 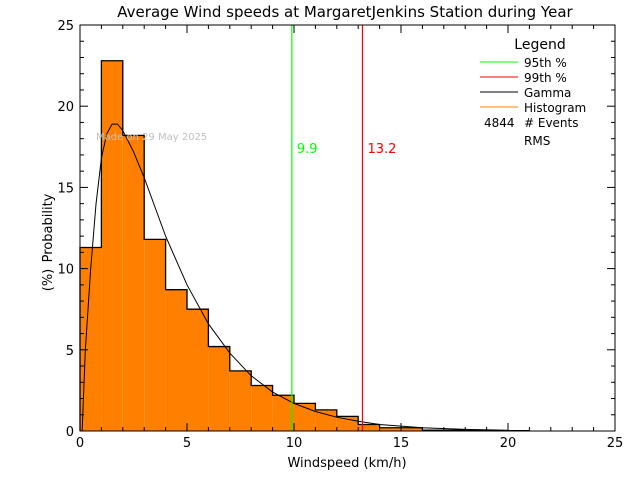 What do you see at coordinates (65, 270) in the screenshot?
I see `y-tick-label: 10` at bounding box center [65, 270].